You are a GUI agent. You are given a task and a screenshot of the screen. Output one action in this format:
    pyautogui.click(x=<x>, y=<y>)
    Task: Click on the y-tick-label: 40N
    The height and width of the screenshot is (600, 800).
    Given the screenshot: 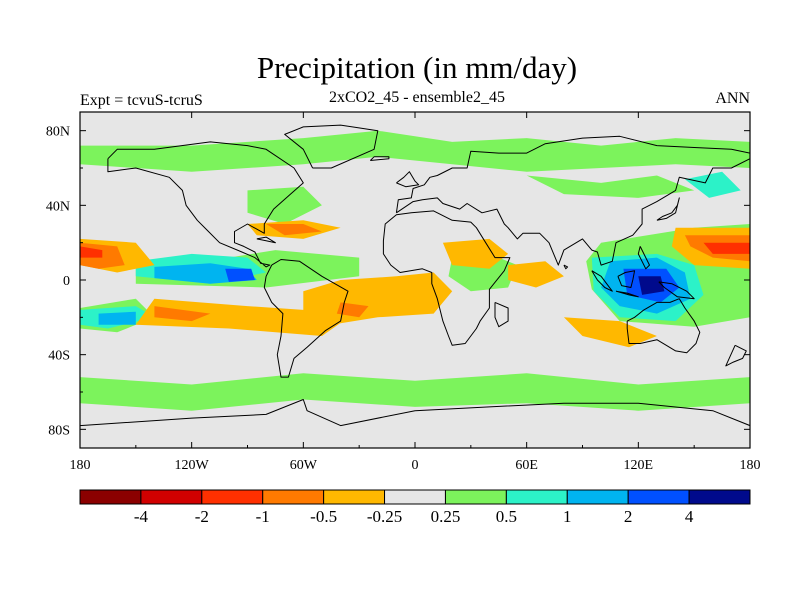 What is the action you would take?
    pyautogui.click(x=58, y=206)
    